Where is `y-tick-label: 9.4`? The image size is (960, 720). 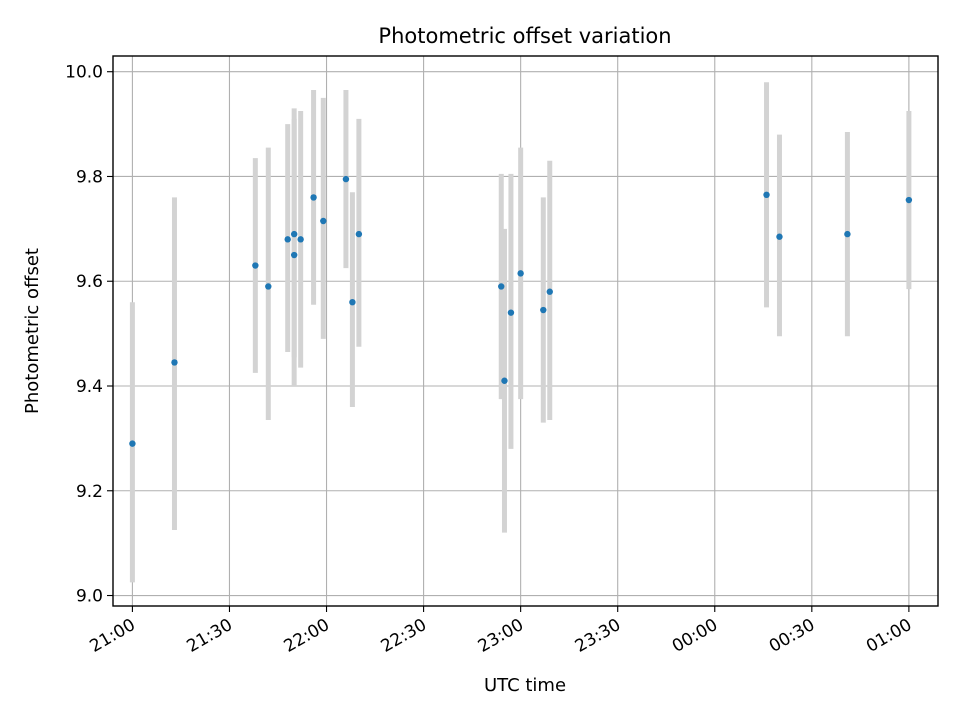
y-tick-label: 9.4 is located at coordinates (89, 387).